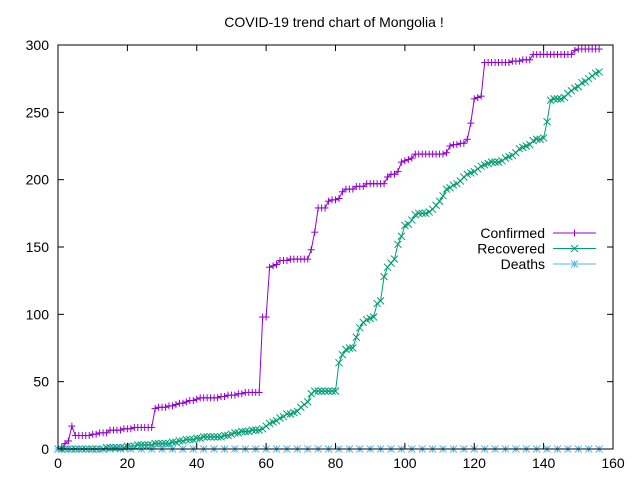 This screenshot has height=485, width=640. I want to click on y-tick-label: 200, so click(38, 180).